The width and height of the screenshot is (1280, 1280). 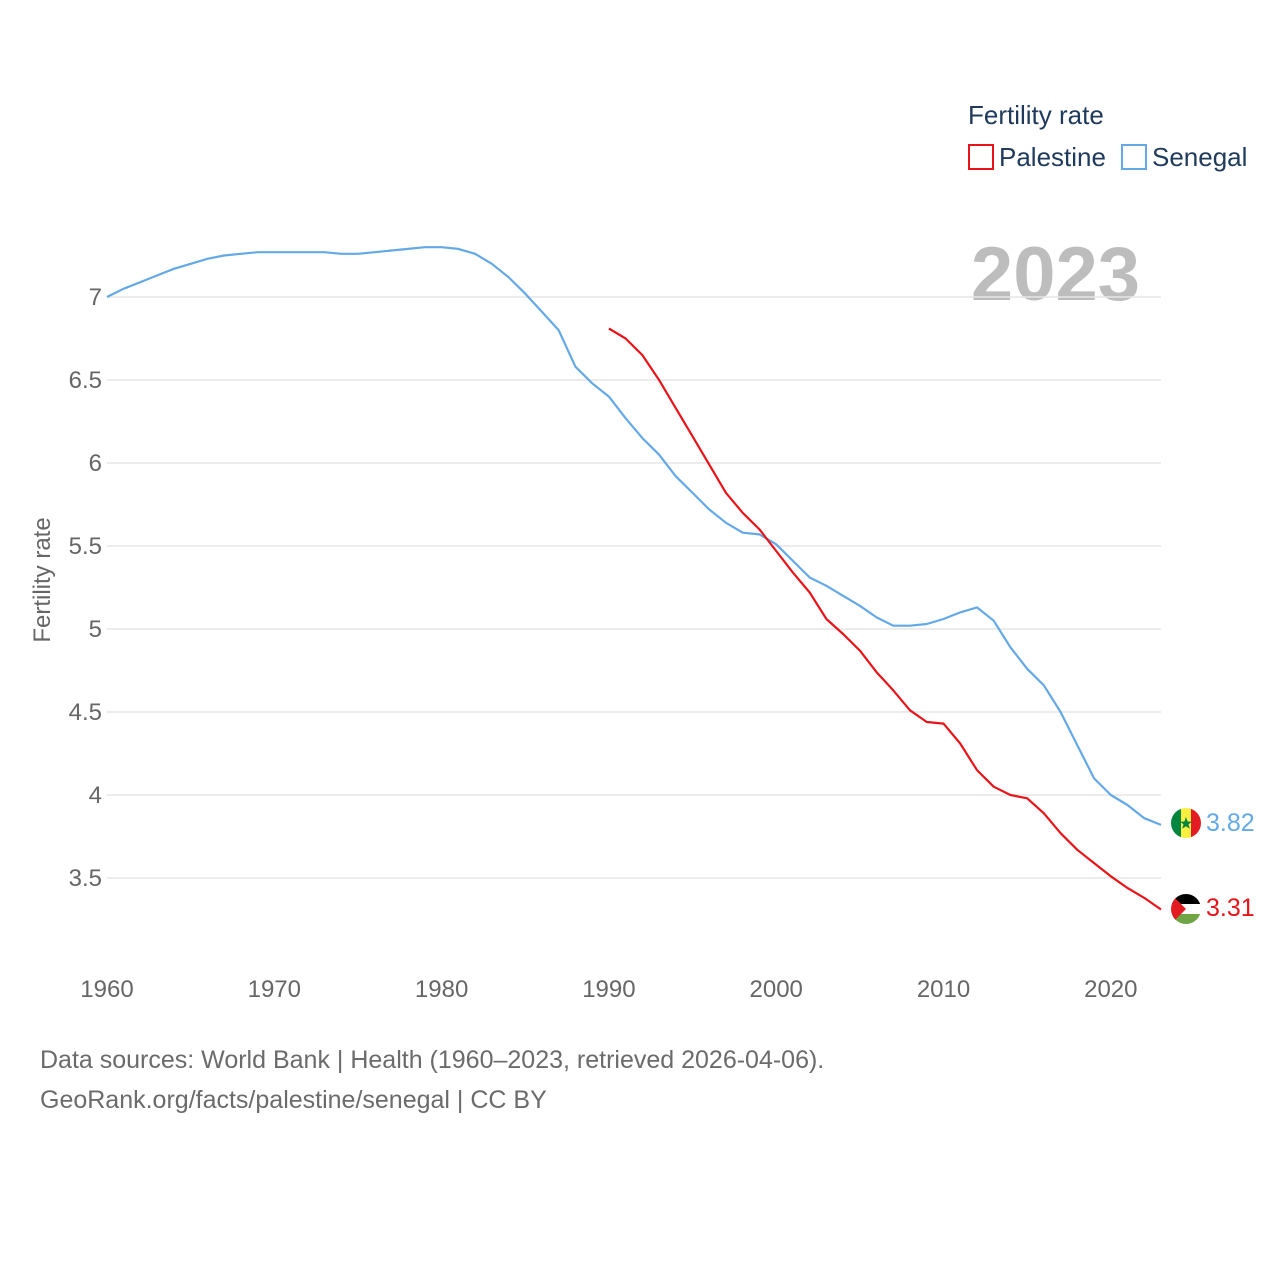 What do you see at coordinates (943, 989) in the screenshot?
I see `x-tick-label: 2010` at bounding box center [943, 989].